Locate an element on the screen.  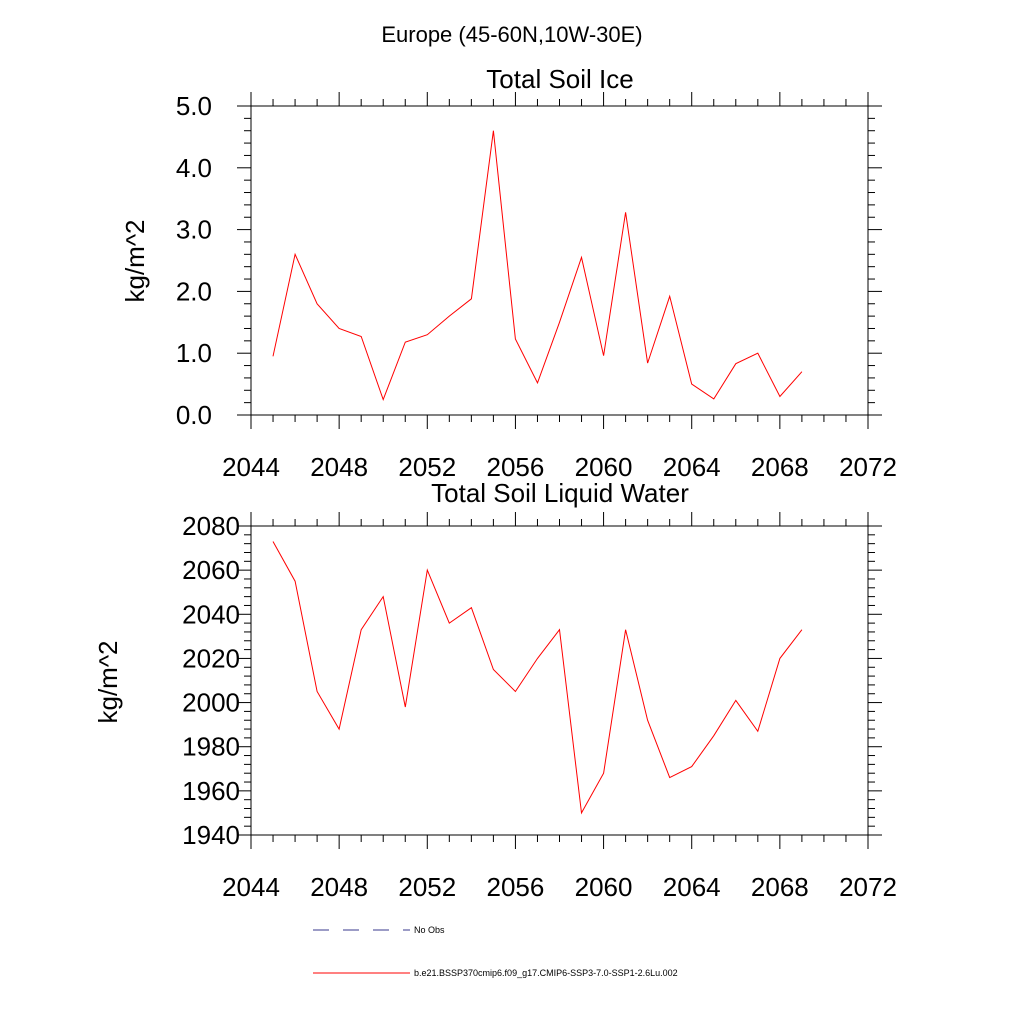
series-line-soil-ice is located at coordinates (537, 266).